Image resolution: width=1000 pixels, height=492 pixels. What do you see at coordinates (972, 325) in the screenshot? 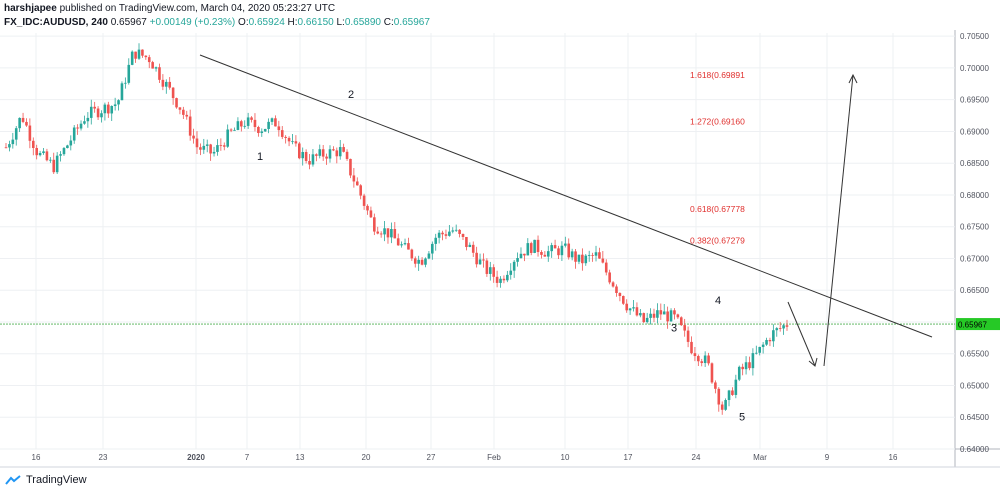
I see `last-price-label: 0.65967` at bounding box center [972, 325].